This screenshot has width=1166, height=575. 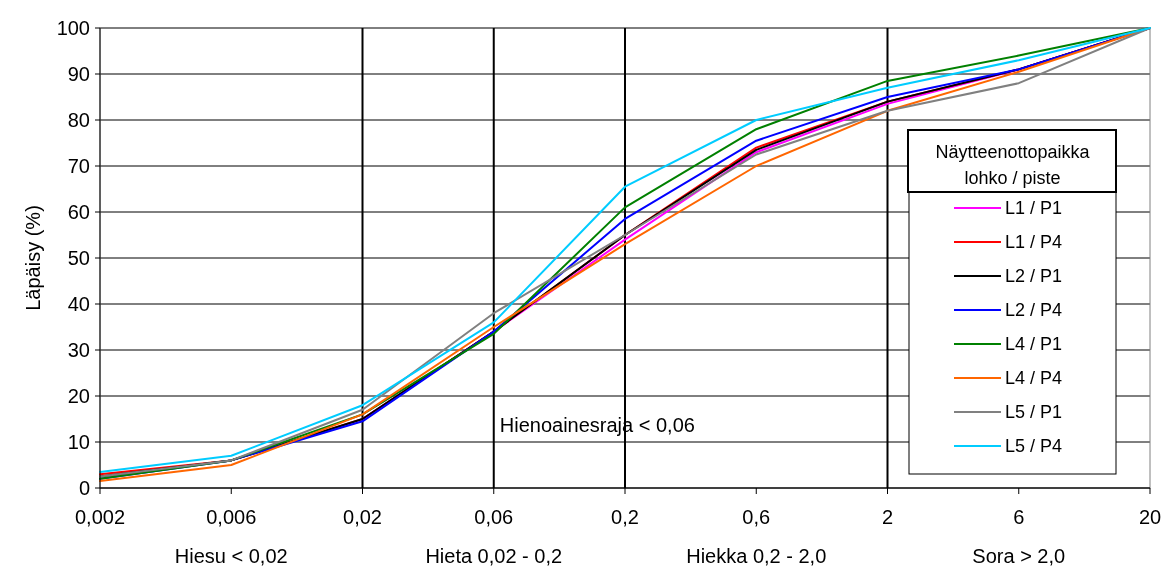 I want to click on legend-label: L5 / P4, so click(x=1034, y=446).